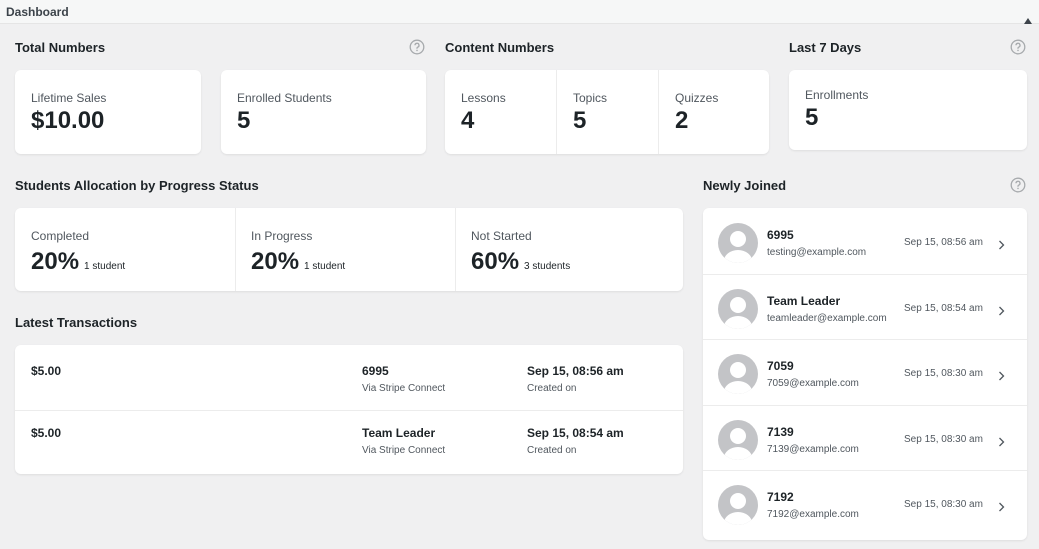  Describe the element at coordinates (590, 98) in the screenshot. I see `stat-label: Topics` at that location.